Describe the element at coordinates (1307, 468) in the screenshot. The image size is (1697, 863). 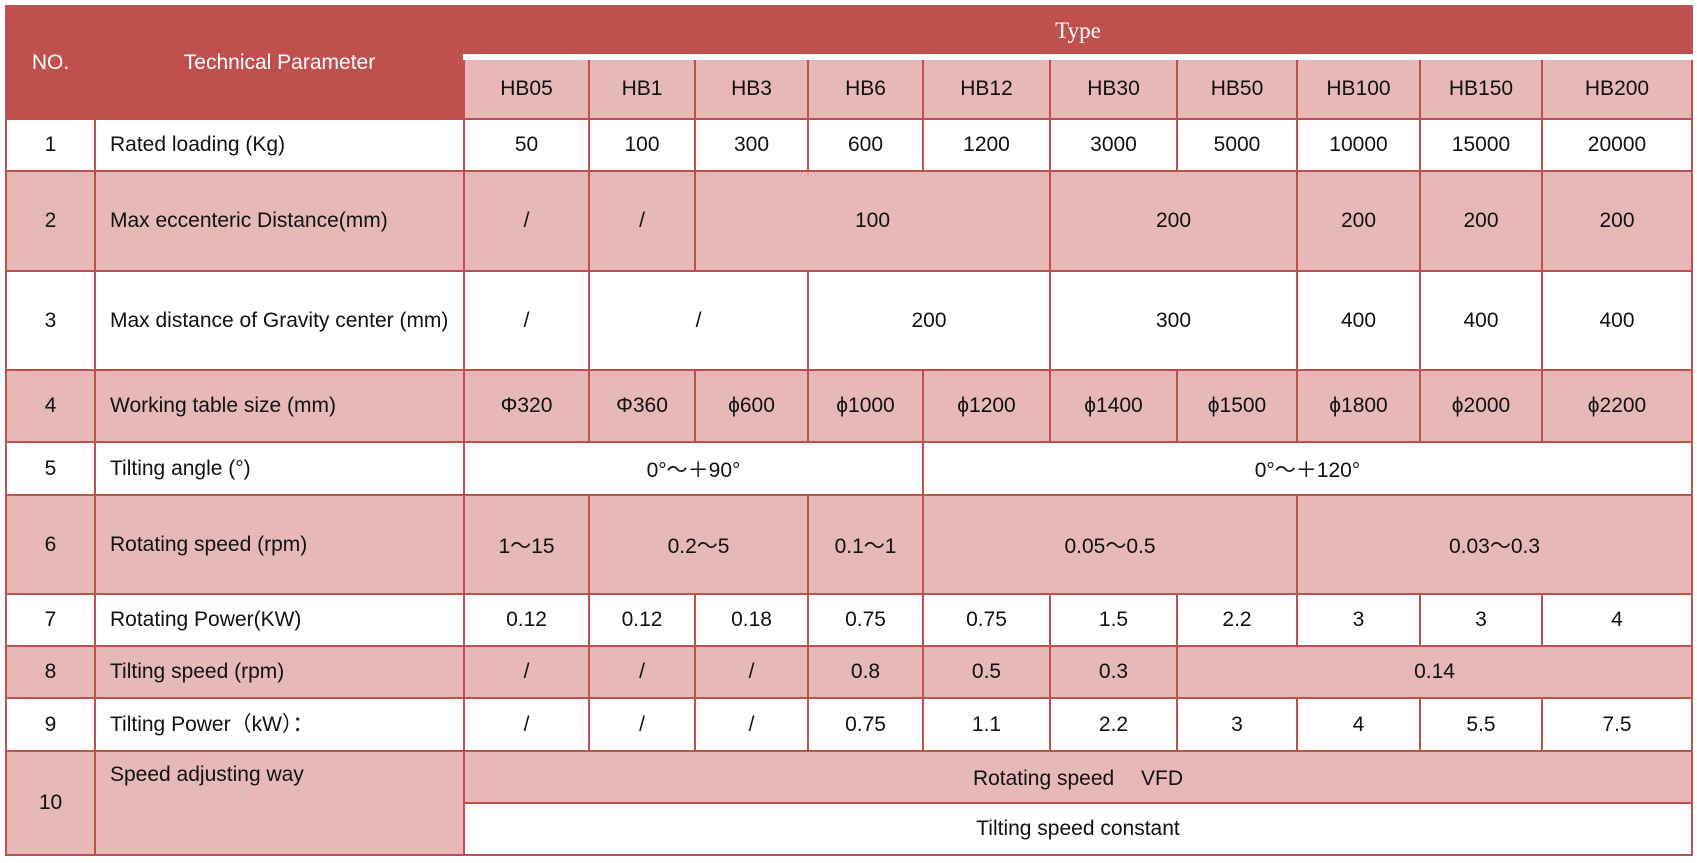
I see `value-cell: 0°～＋120°` at that location.